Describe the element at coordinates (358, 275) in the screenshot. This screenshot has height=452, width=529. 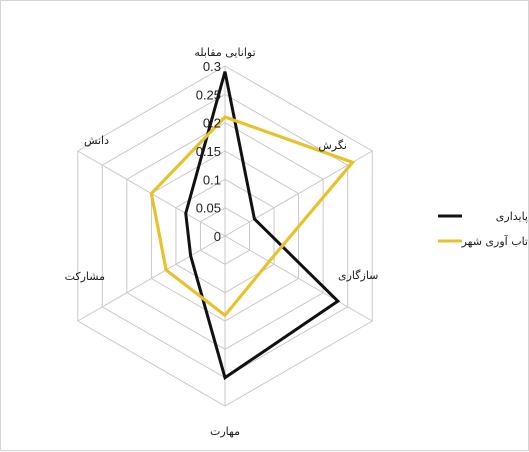
I see `axis-label: سازگاری` at that location.